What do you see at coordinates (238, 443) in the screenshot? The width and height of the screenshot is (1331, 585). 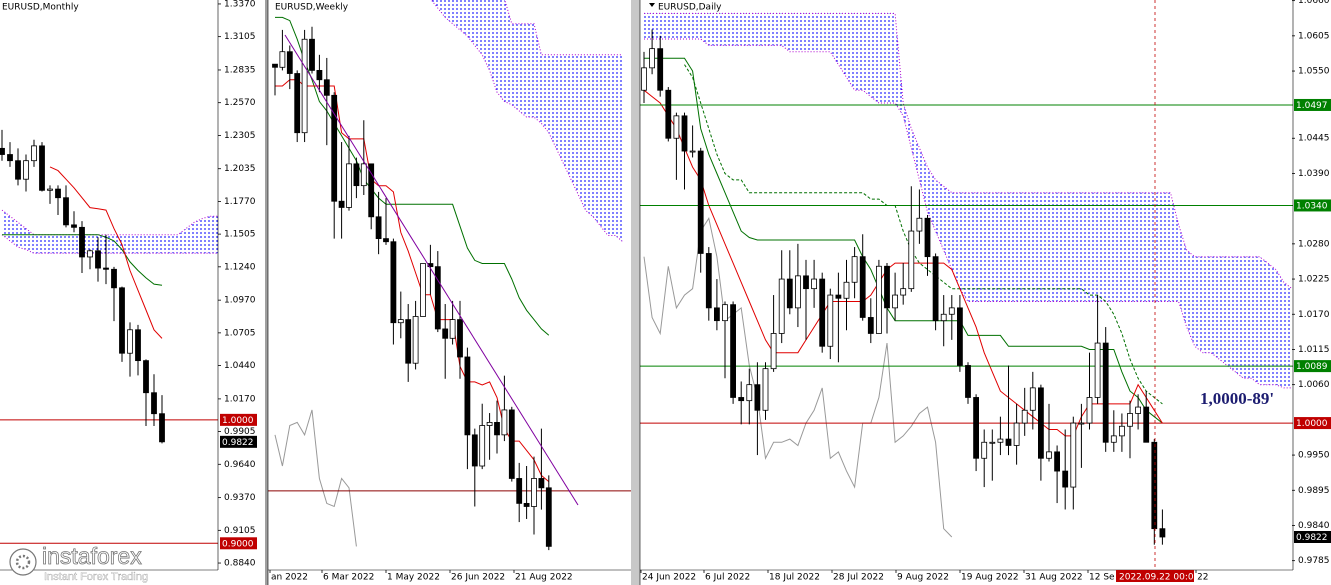 I see `level-label: 0.9822` at bounding box center [238, 443].